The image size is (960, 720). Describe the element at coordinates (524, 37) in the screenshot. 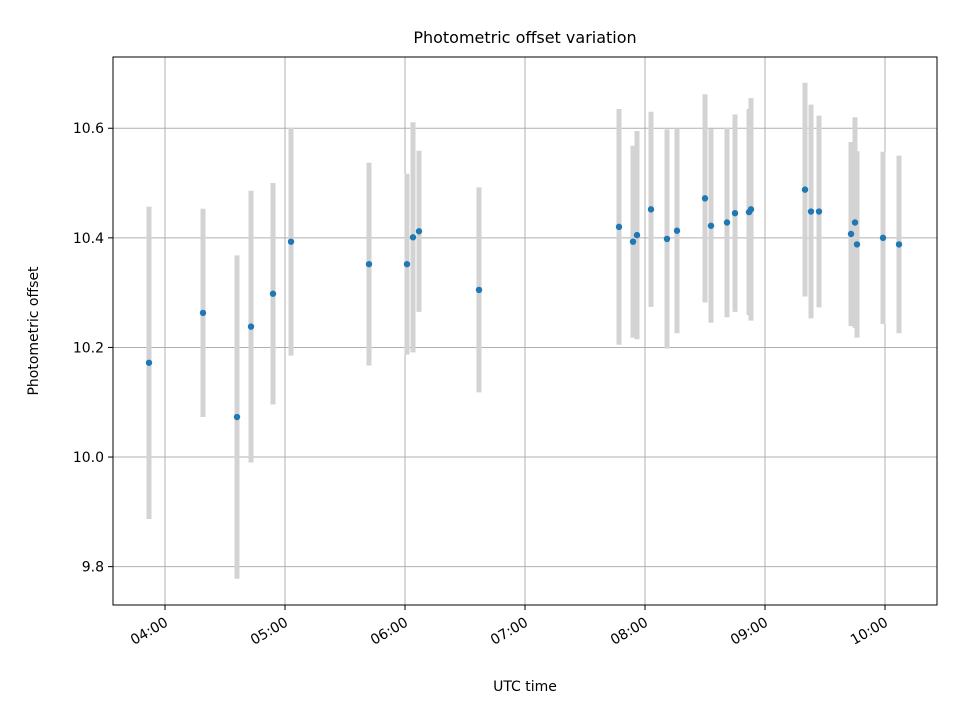

I see `chart-title: Photometric offset variation` at that location.